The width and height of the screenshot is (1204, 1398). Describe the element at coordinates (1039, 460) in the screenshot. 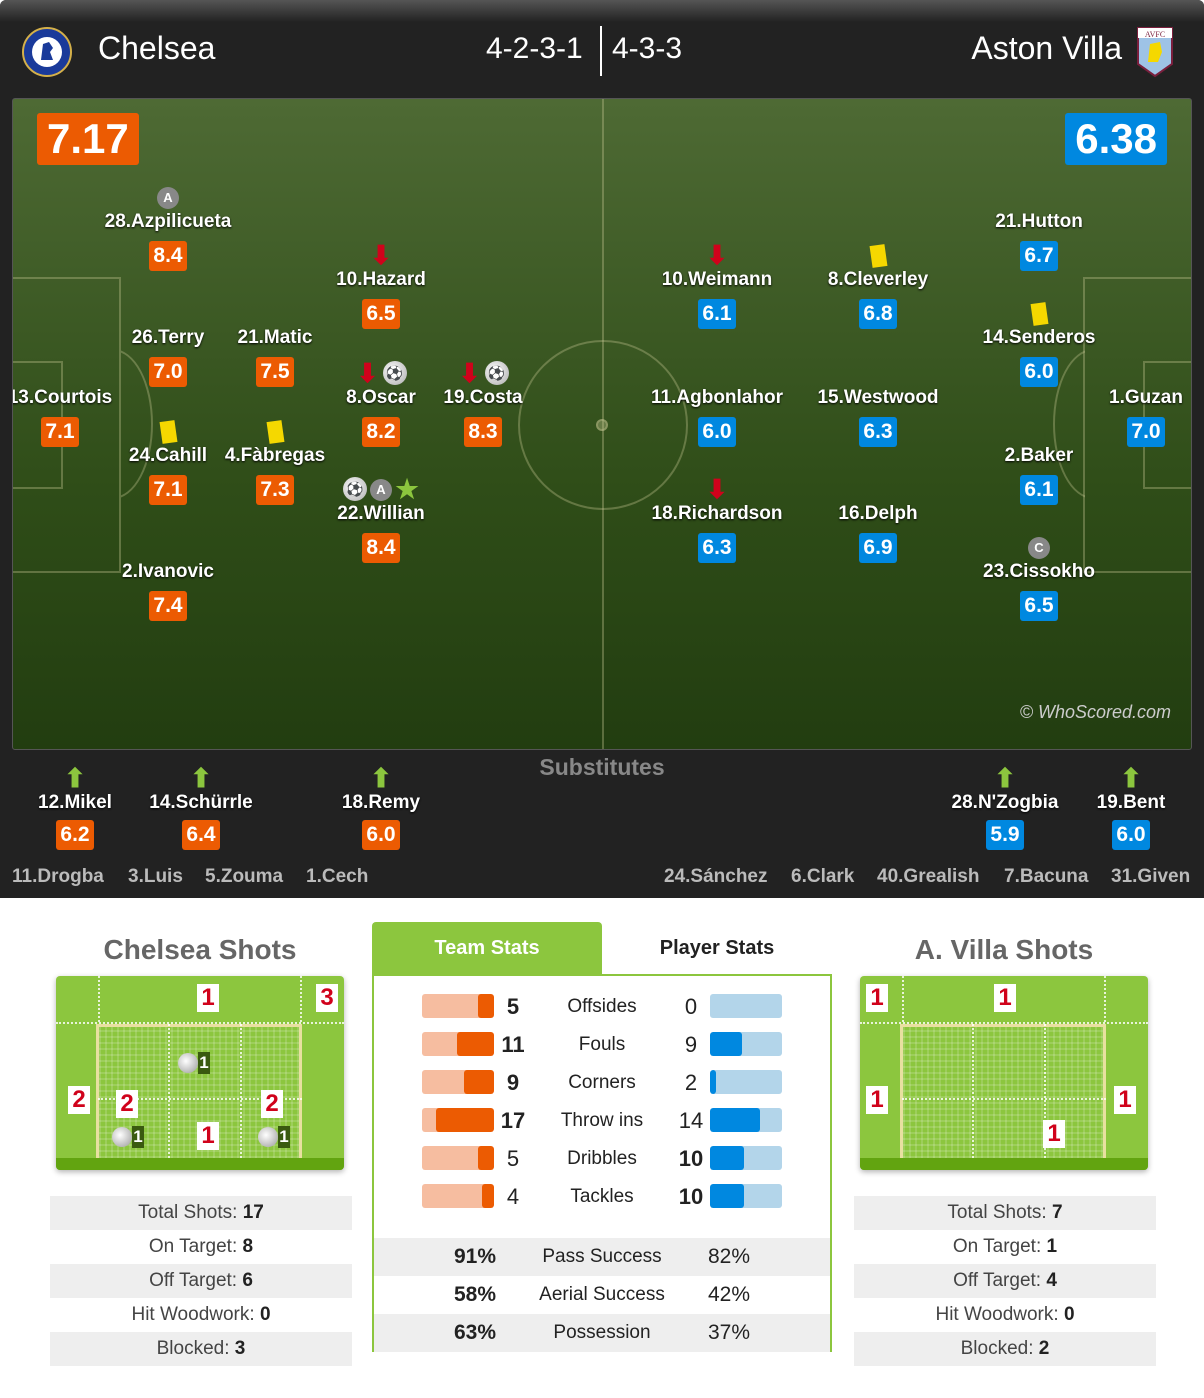

I see `away-player: 2.Baker 6.1` at that location.